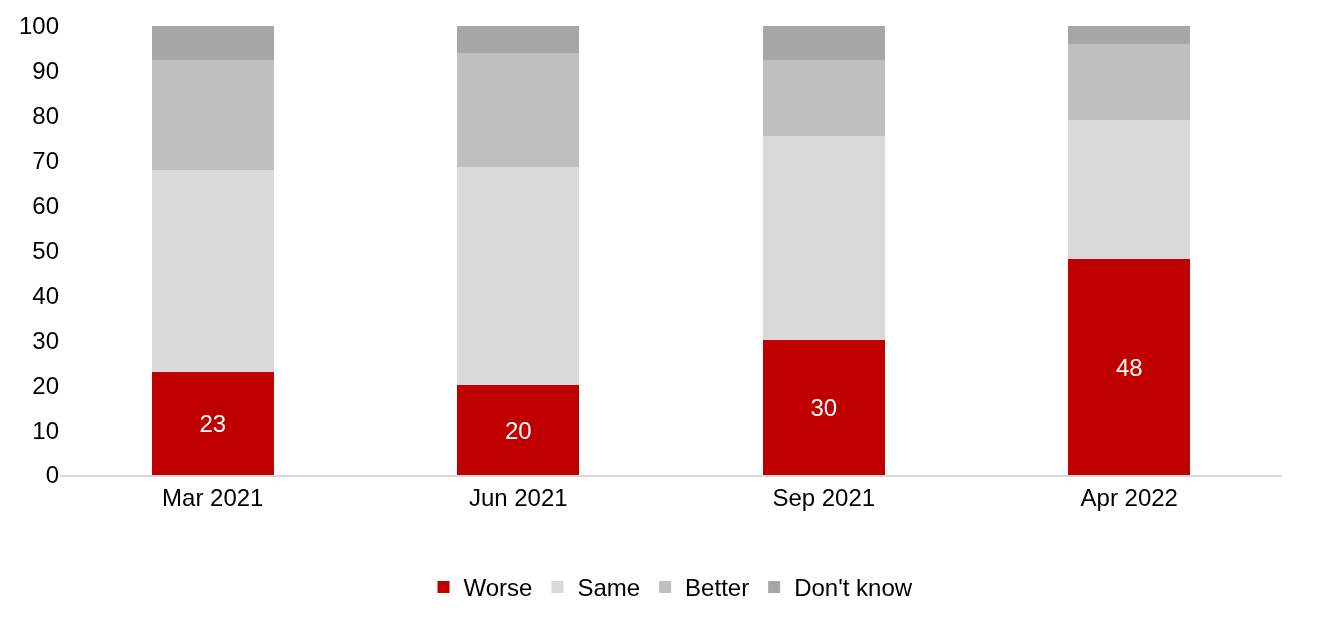  Describe the element at coordinates (45, 340) in the screenshot. I see `y-tick-label: 30` at that location.